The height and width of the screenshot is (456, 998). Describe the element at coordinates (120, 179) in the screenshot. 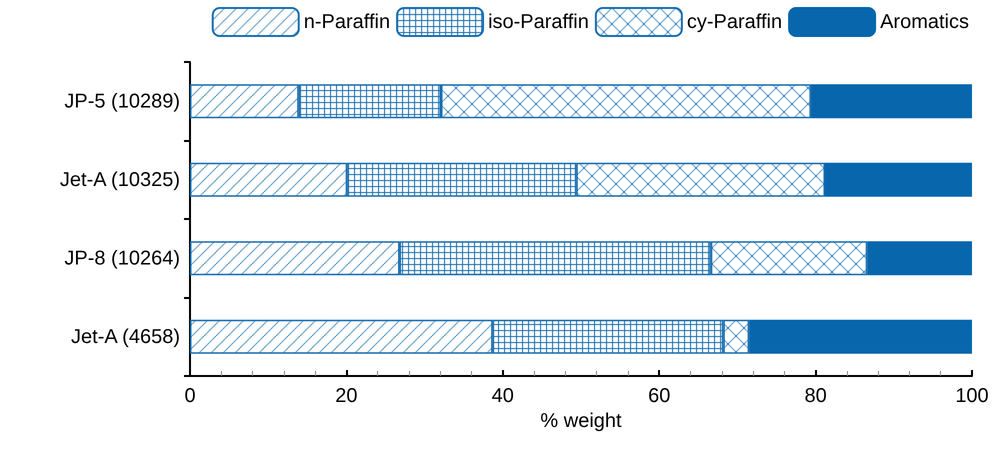

I see `y-tick-label: Jet-A (10325)` at that location.